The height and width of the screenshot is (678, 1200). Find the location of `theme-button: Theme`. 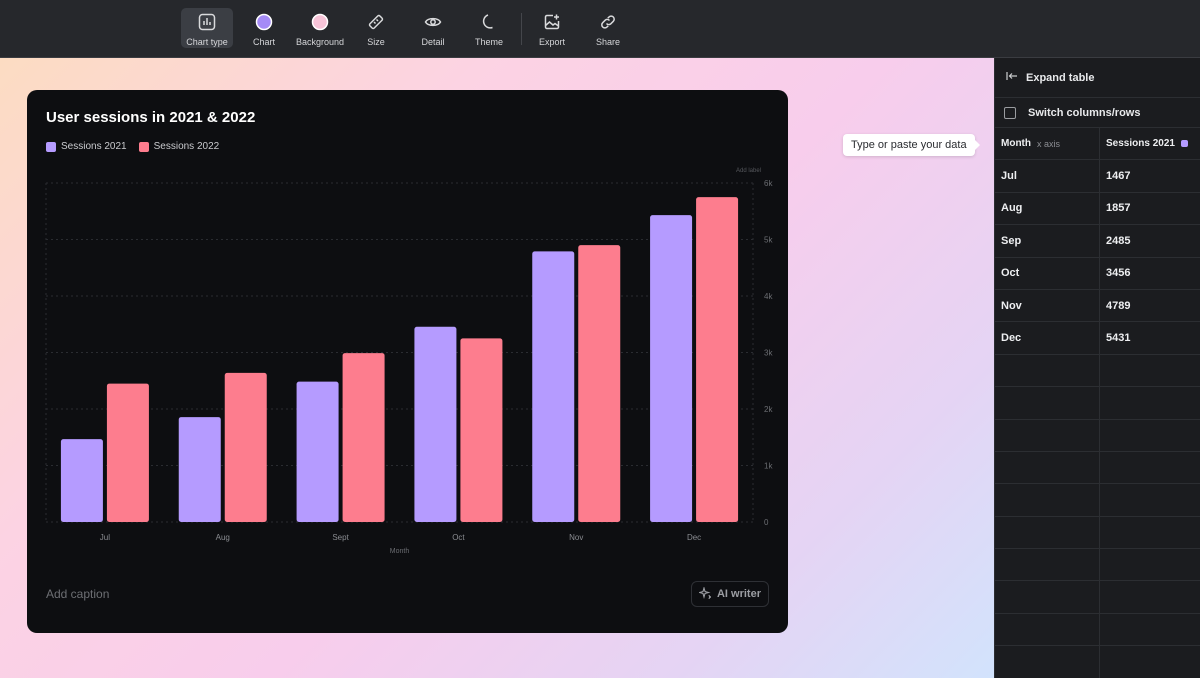

theme-button: Theme is located at coordinates (489, 28).